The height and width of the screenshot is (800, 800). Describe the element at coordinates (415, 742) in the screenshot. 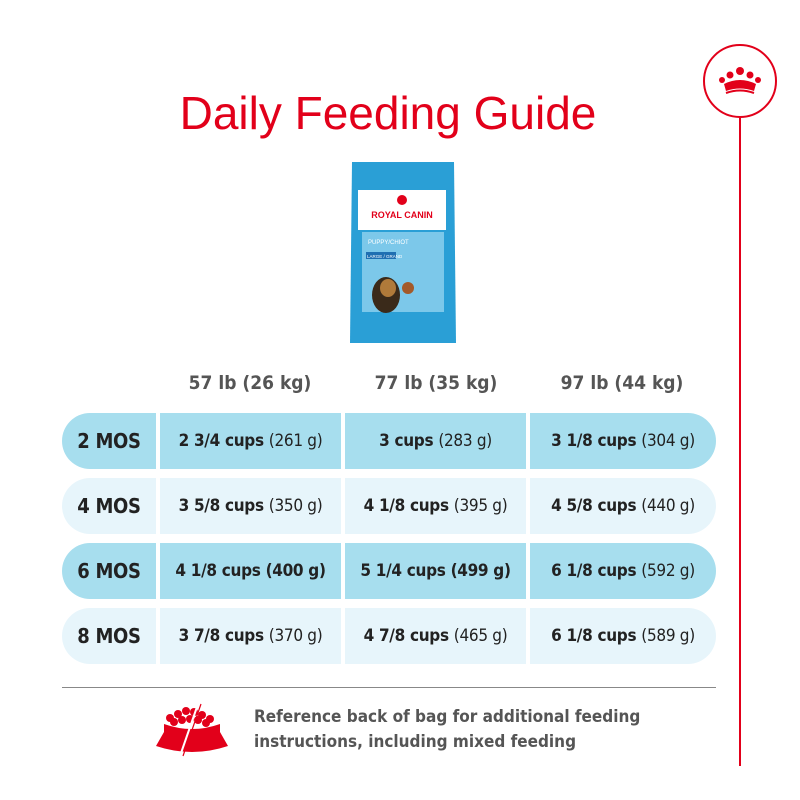

I see `note-line-2: instructions, including mixed feeding` at that location.